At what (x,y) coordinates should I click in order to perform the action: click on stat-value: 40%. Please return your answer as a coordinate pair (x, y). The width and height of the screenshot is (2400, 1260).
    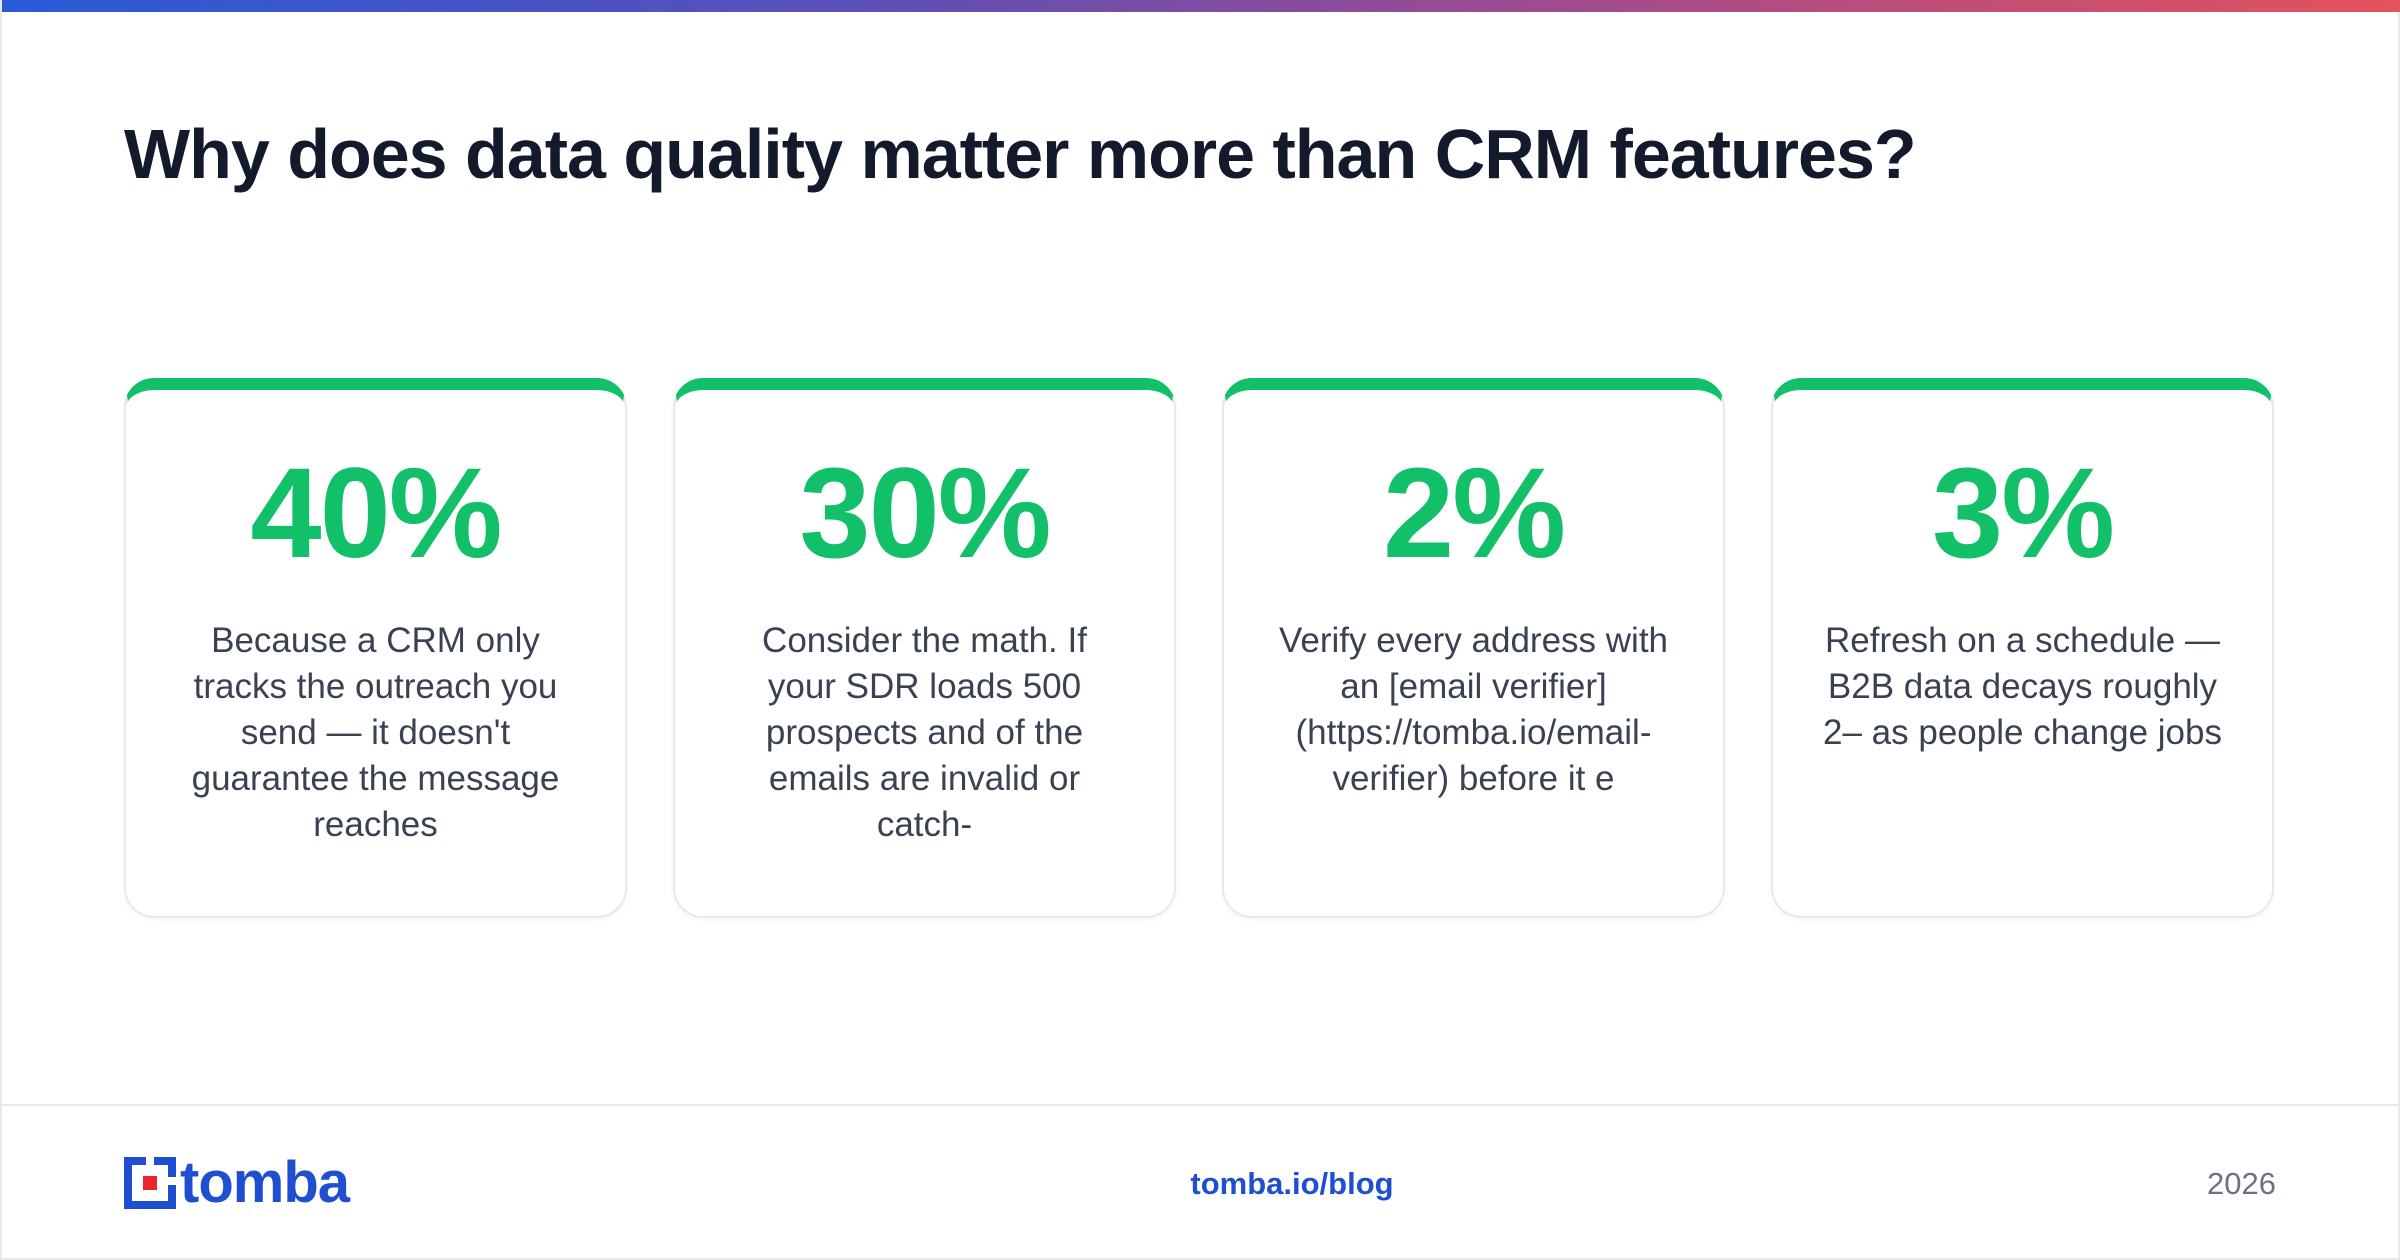
    Looking at the image, I should click on (376, 513).